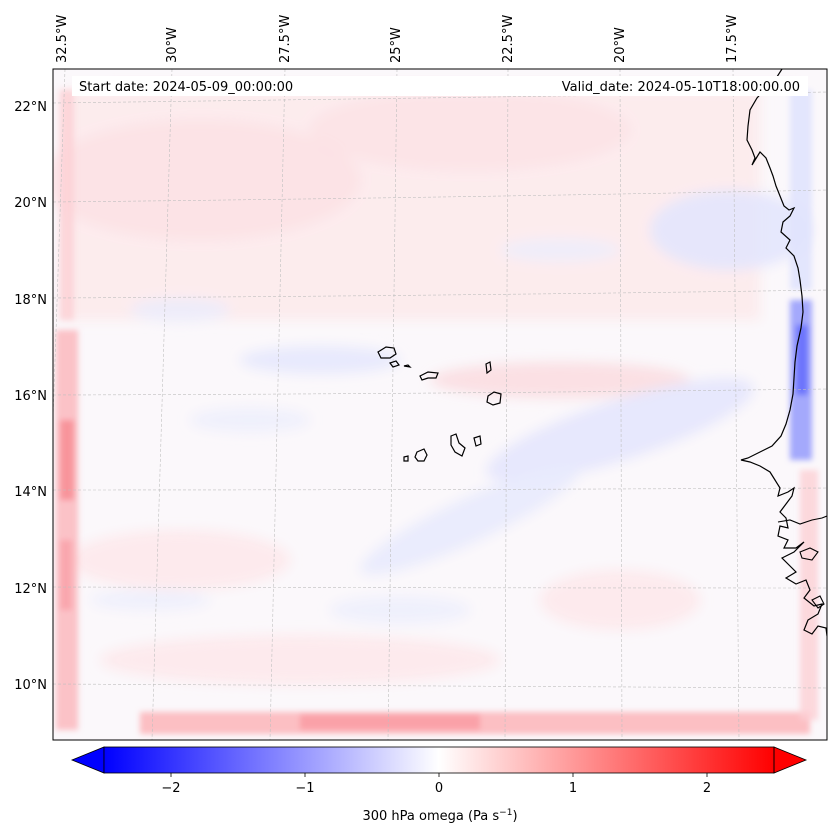 The height and width of the screenshot is (839, 837). I want to click on colorbar-tick-label: 1, so click(573, 788).